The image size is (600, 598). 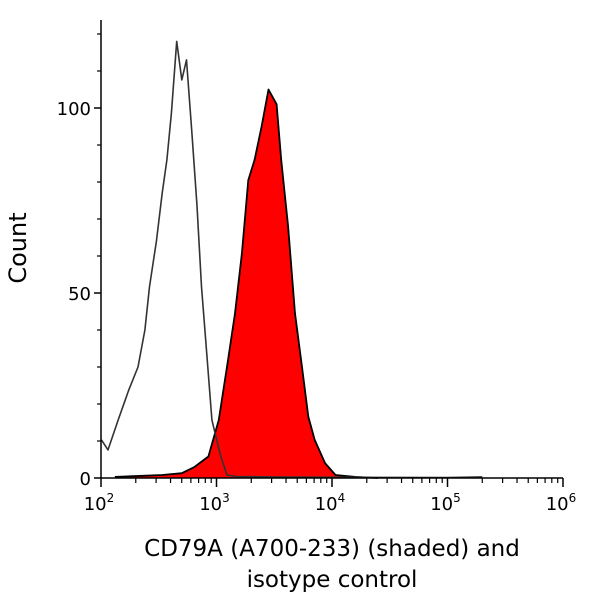 I want to click on x-tick-label: 10⁴, so click(x=330, y=503).